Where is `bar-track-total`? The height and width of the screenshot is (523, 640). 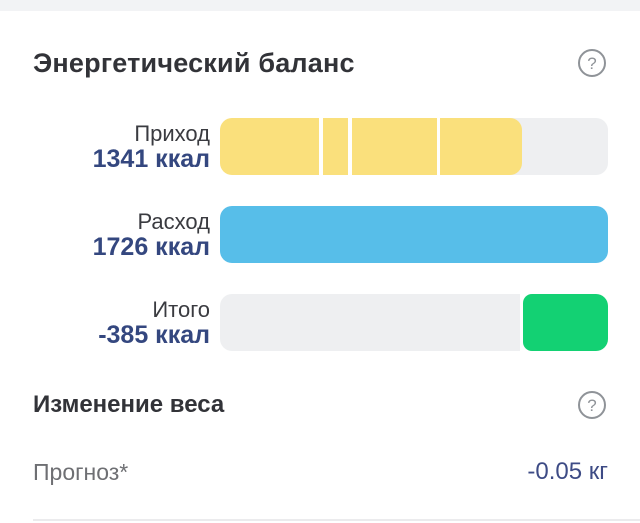
bar-track-total is located at coordinates (414, 322).